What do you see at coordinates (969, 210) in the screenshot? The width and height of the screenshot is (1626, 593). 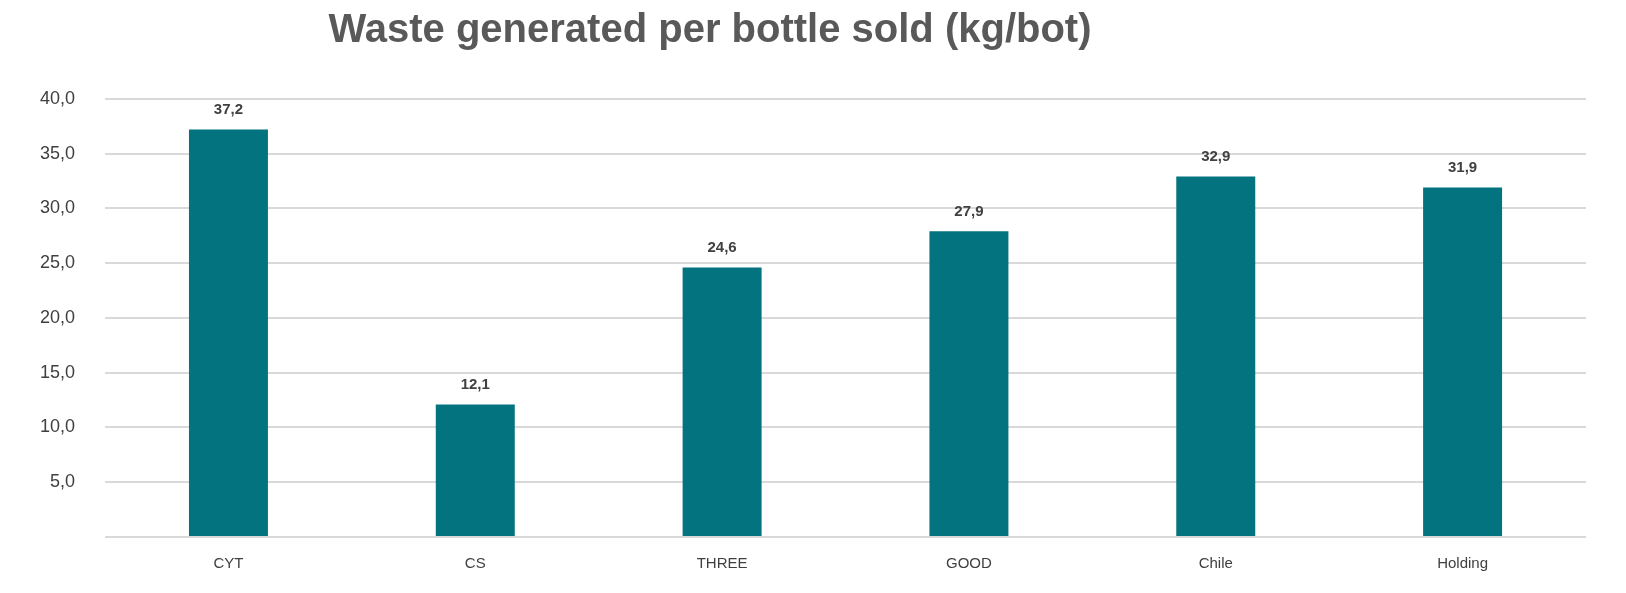 I see `data-label: 27,9` at bounding box center [969, 210].